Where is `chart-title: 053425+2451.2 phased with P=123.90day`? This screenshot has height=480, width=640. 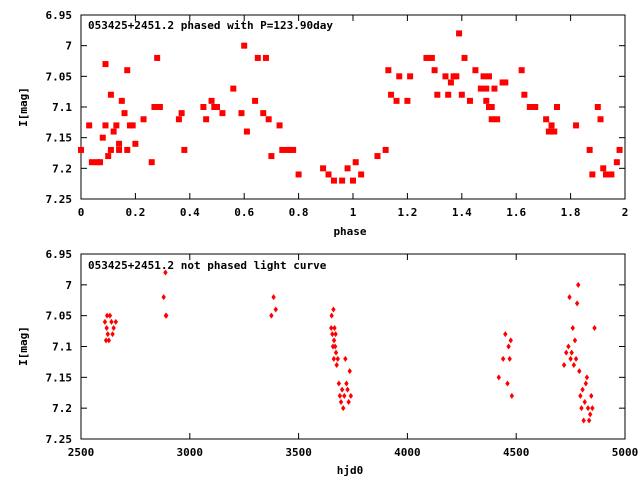 chart-title: 053425+2451.2 phased with P=123.90day is located at coordinates (210, 25).